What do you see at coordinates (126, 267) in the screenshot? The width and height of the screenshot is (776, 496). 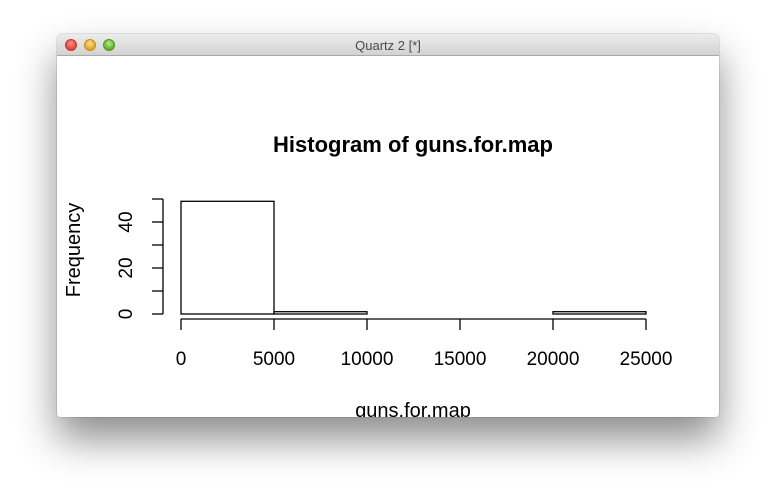 I see `y-tick-label: 20` at bounding box center [126, 267].